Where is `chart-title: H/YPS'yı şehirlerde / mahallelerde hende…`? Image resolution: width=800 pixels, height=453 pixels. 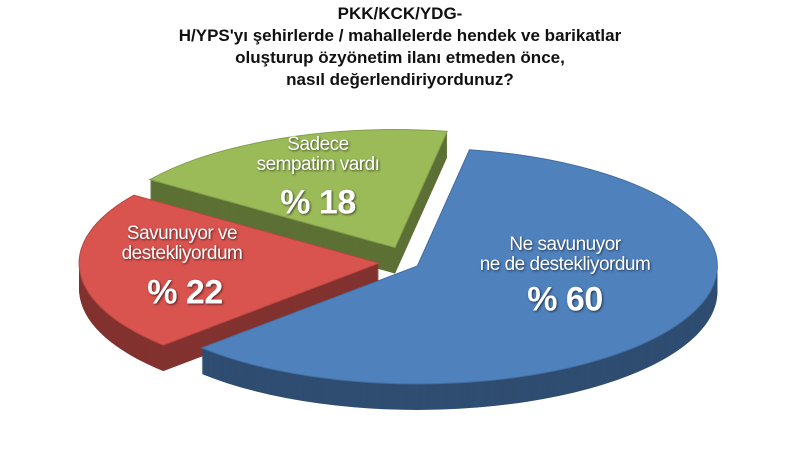 chart-title: H/YPS'yı şehirlerde / mahallelerde hende… is located at coordinates (400, 35).